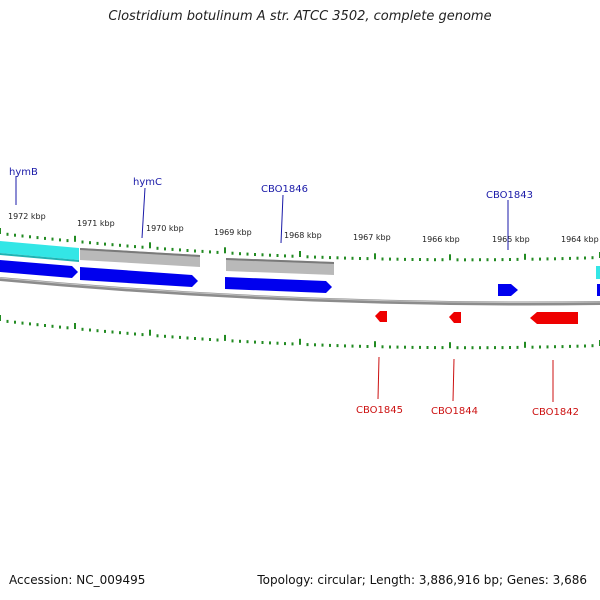  What do you see at coordinates (39, 269) in the screenshot?
I see `gene-arrow-hymB` at bounding box center [39, 269].